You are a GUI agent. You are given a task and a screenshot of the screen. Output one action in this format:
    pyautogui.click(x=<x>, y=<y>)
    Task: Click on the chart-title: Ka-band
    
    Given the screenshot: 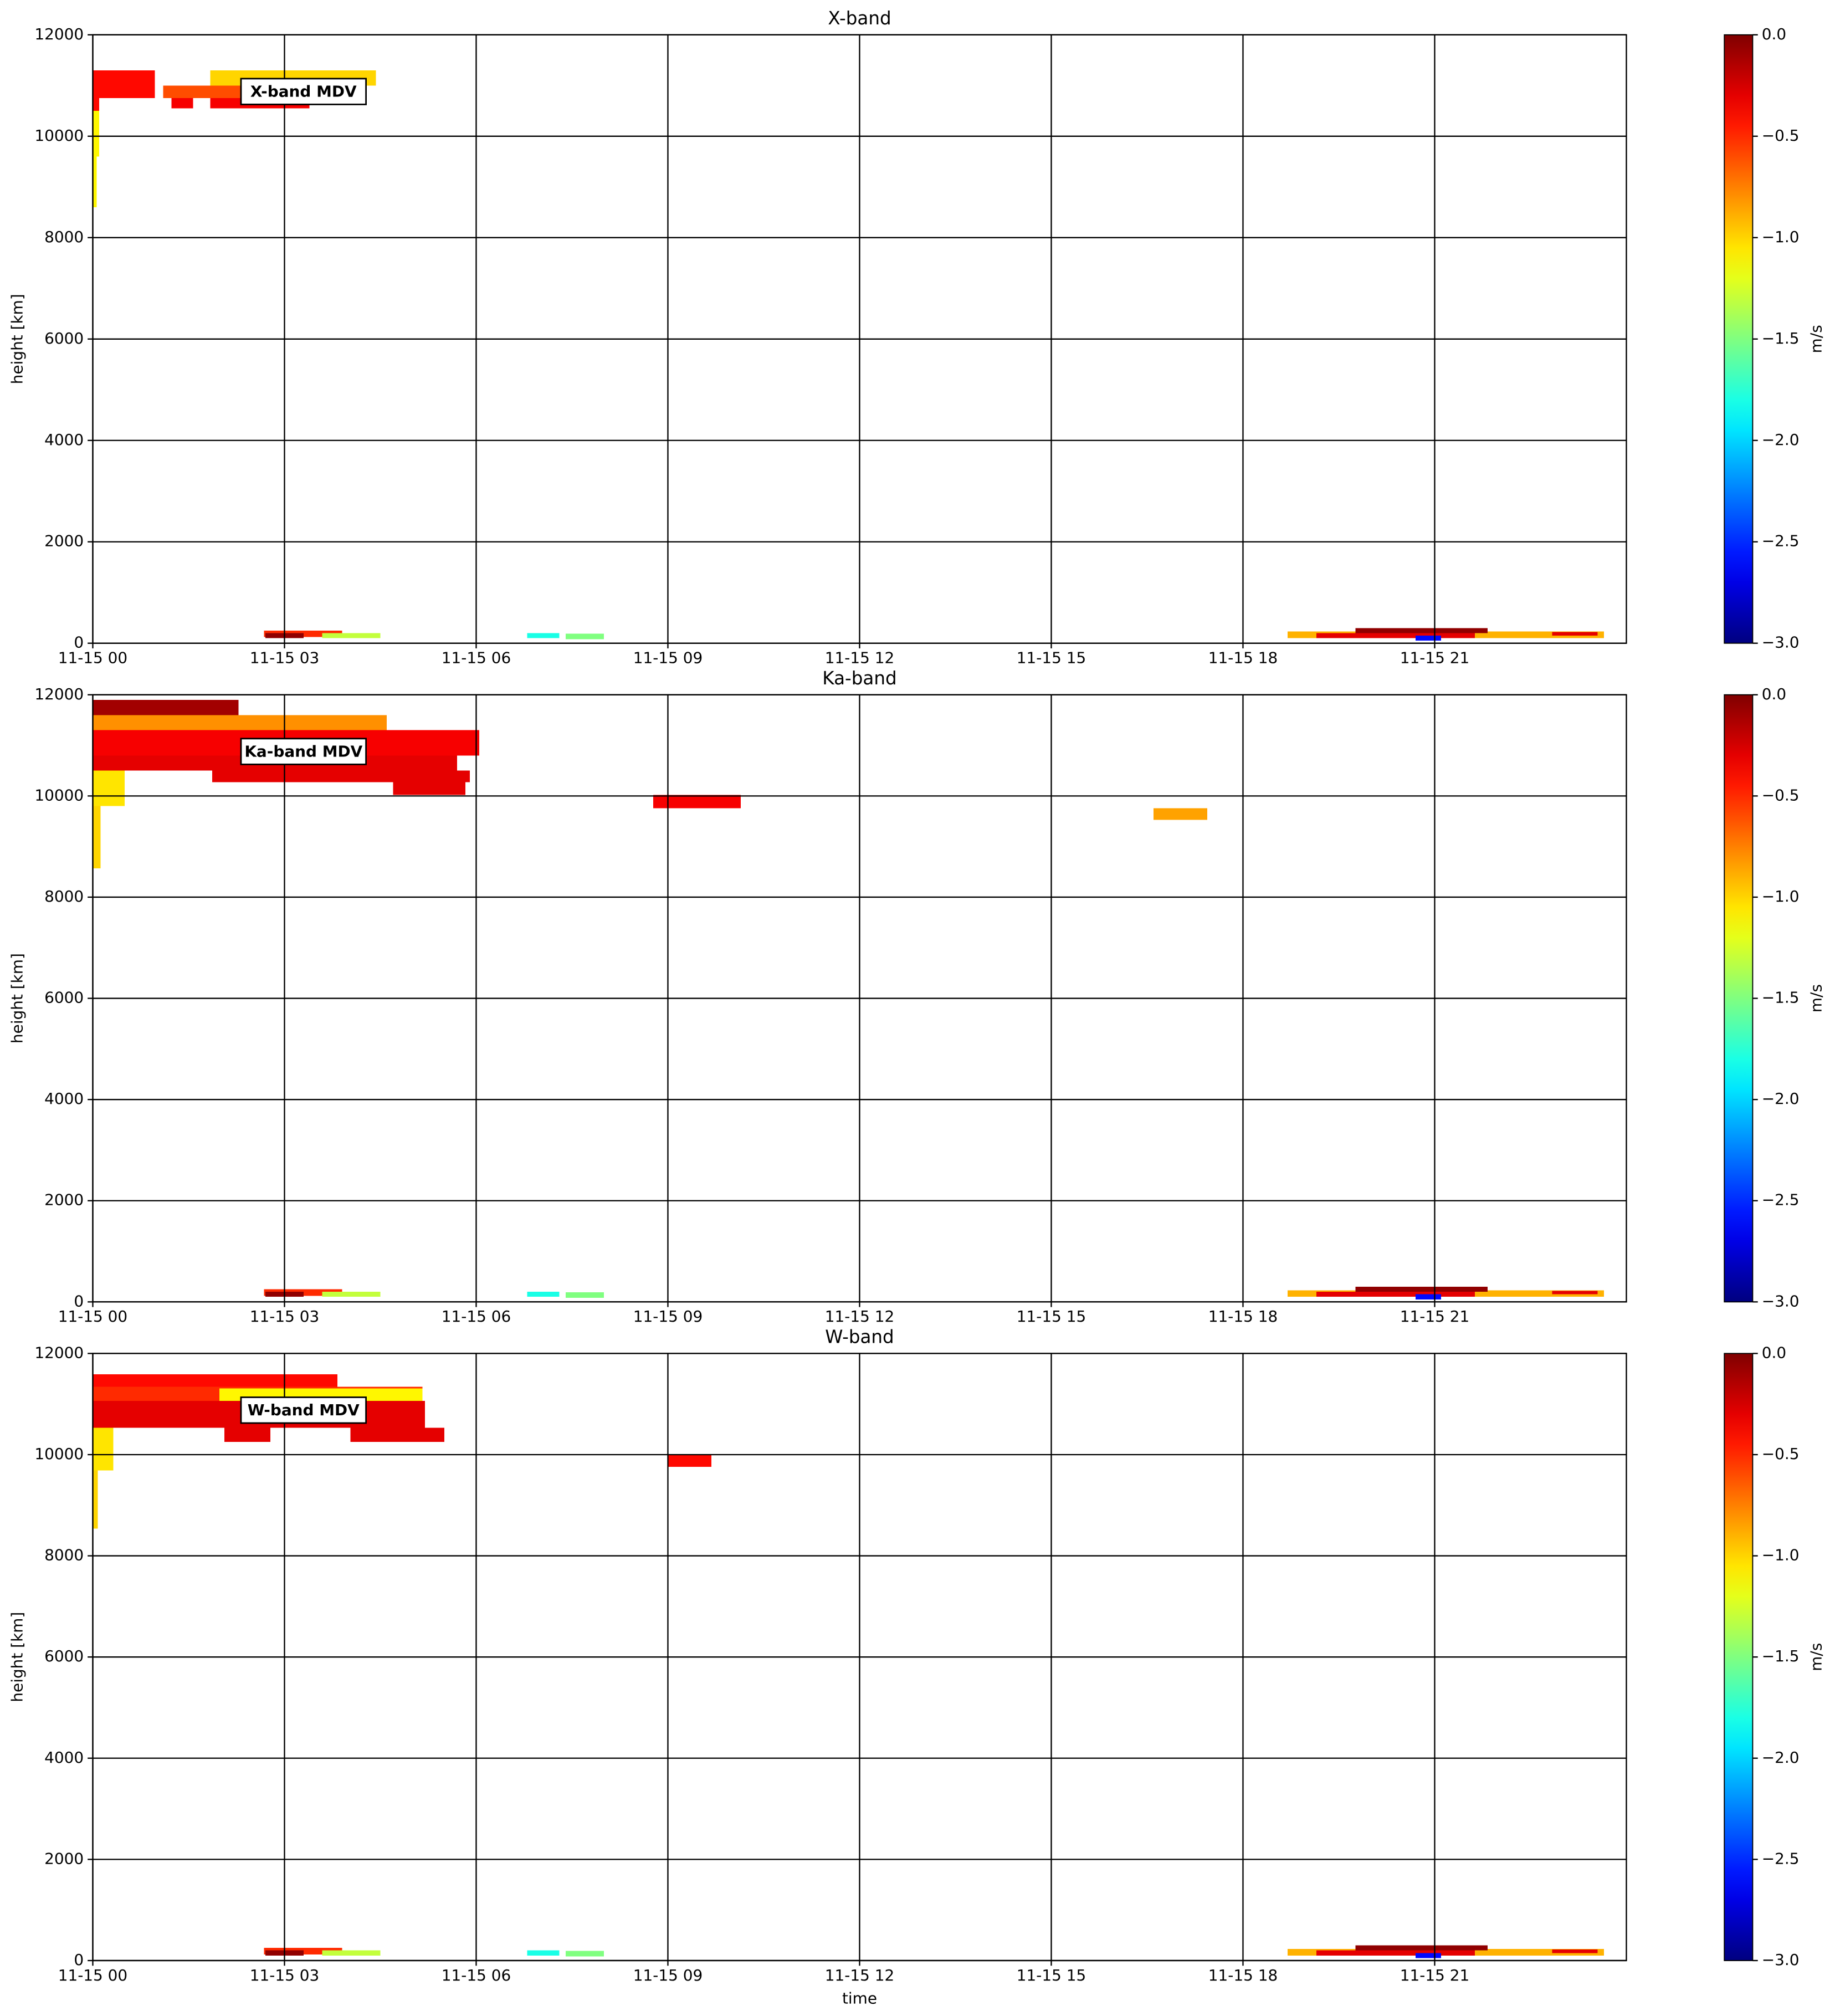 What is the action you would take?
    pyautogui.click(x=859, y=678)
    